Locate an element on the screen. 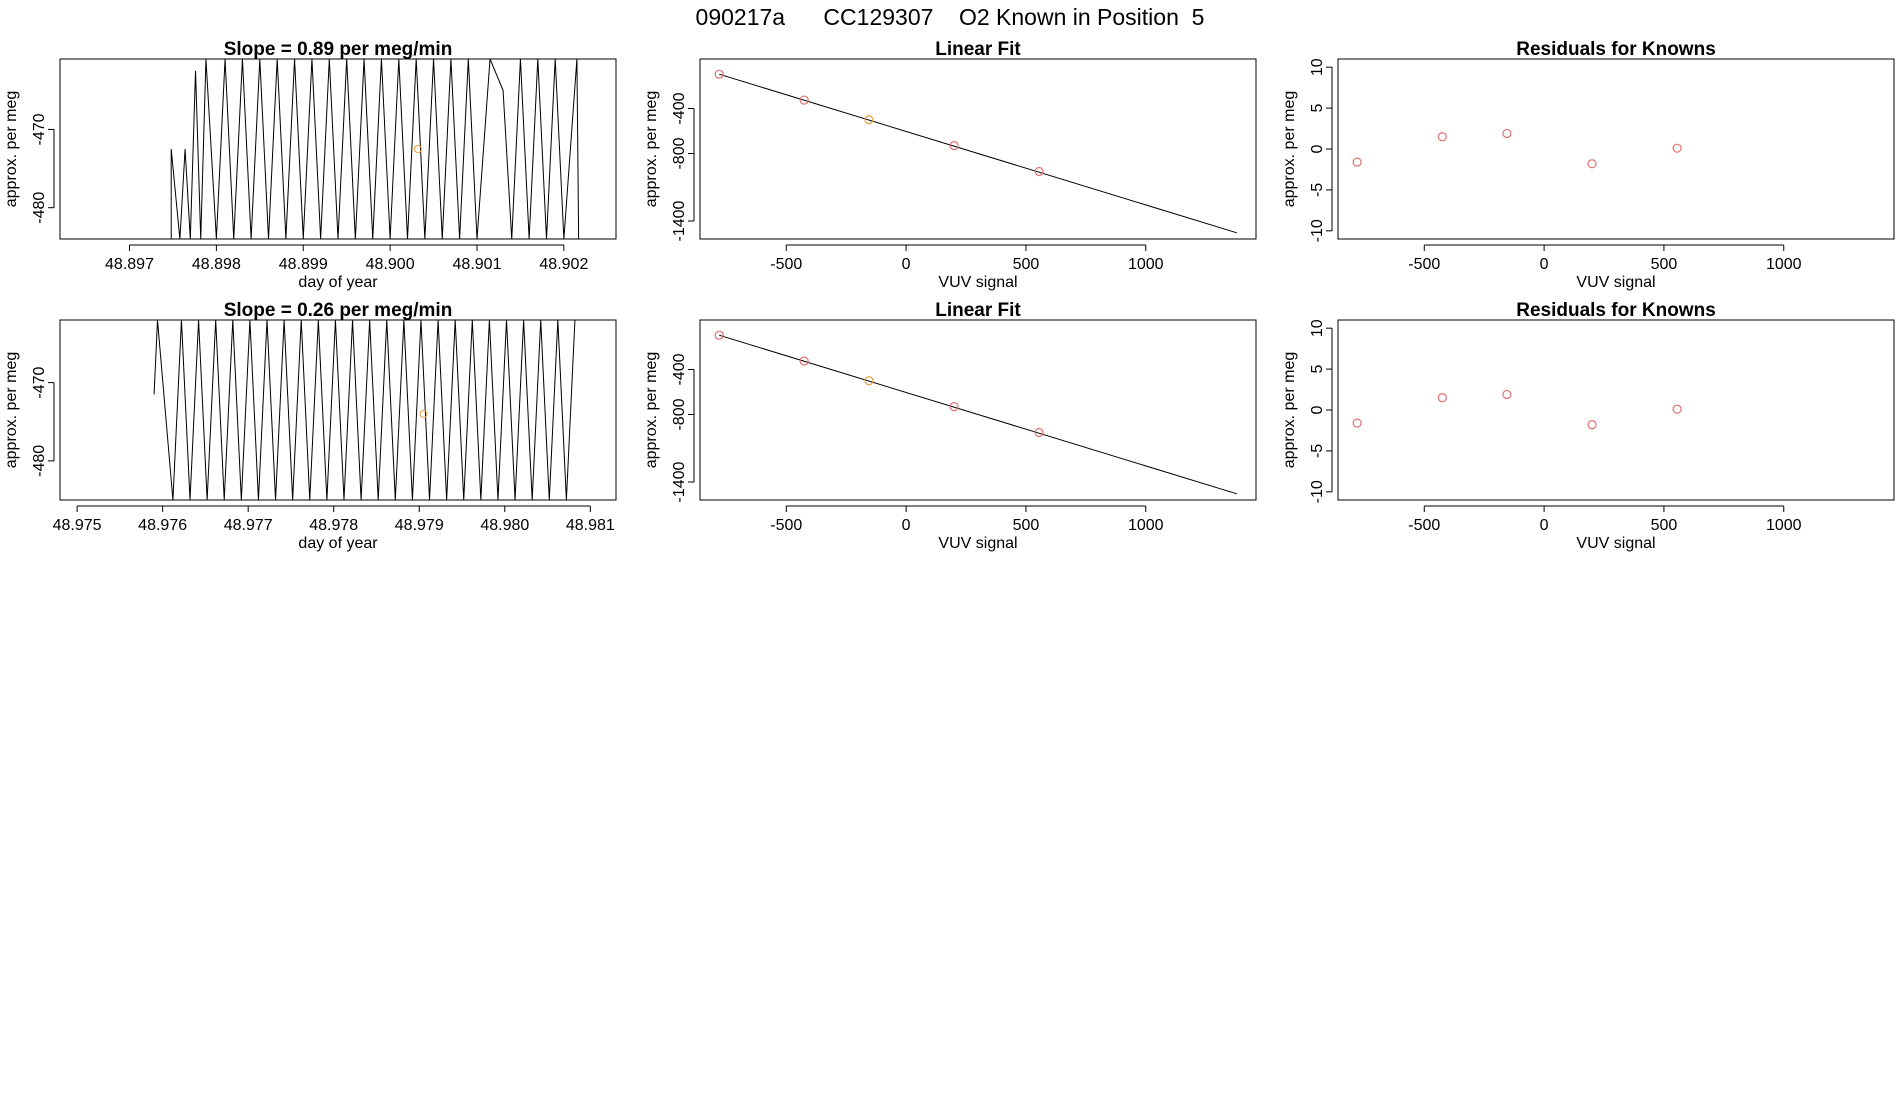 The image size is (1900, 1100). x-tick-label: 48.977 is located at coordinates (248, 525).